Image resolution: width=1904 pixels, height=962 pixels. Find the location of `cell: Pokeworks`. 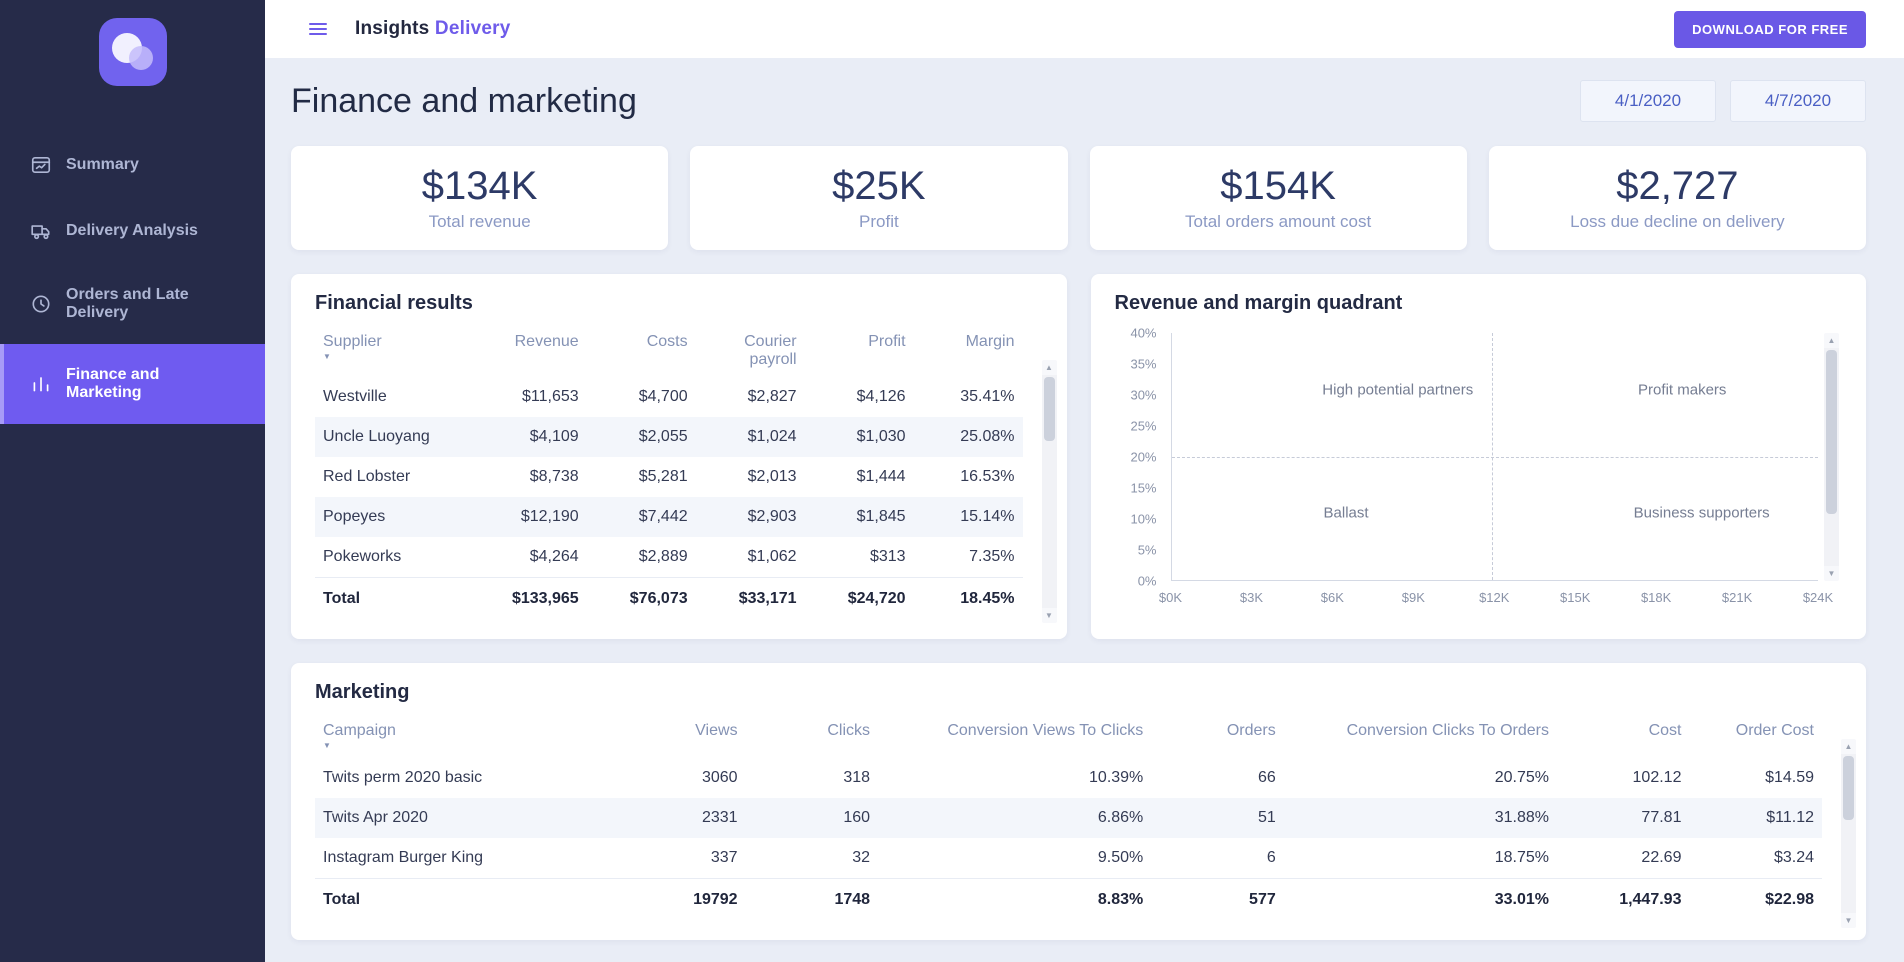

cell: Pokeworks is located at coordinates (362, 556).